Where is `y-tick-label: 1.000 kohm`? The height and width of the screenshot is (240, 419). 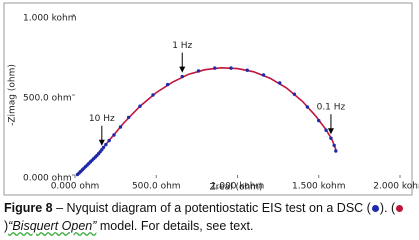
y-tick-label: 1.000 kohm is located at coordinates (50, 19).